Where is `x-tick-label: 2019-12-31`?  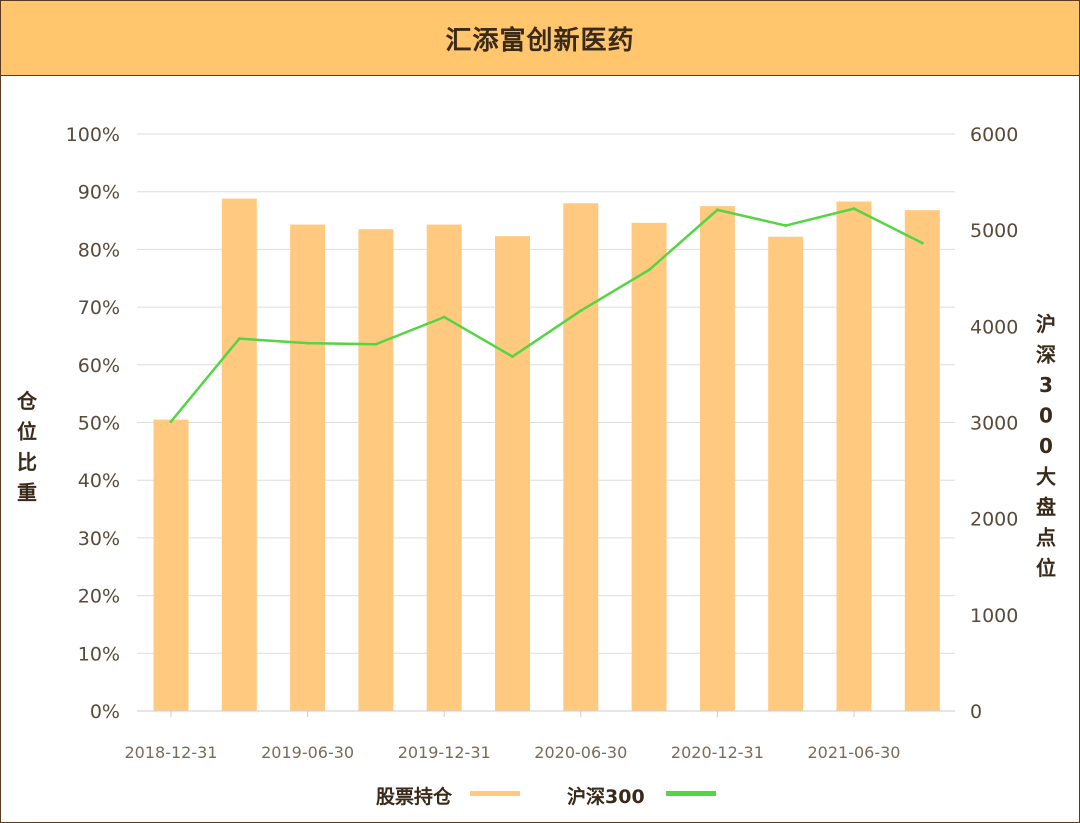 x-tick-label: 2019-12-31 is located at coordinates (444, 752).